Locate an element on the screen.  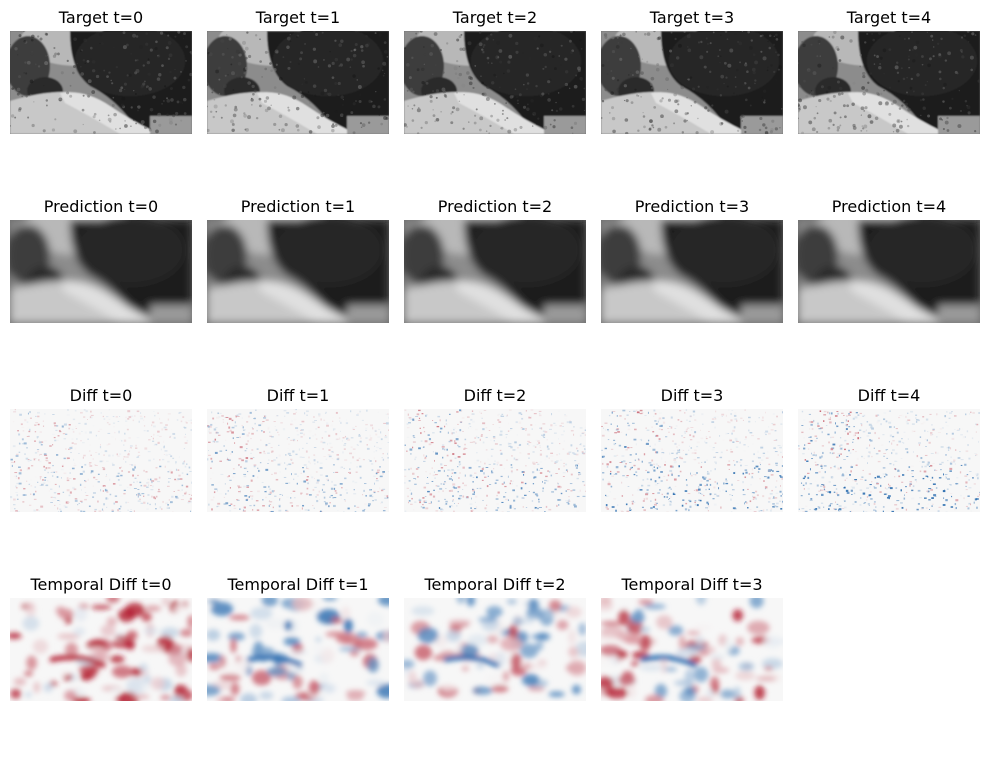
target-panel: Target t=3 is located at coordinates (692, 71).